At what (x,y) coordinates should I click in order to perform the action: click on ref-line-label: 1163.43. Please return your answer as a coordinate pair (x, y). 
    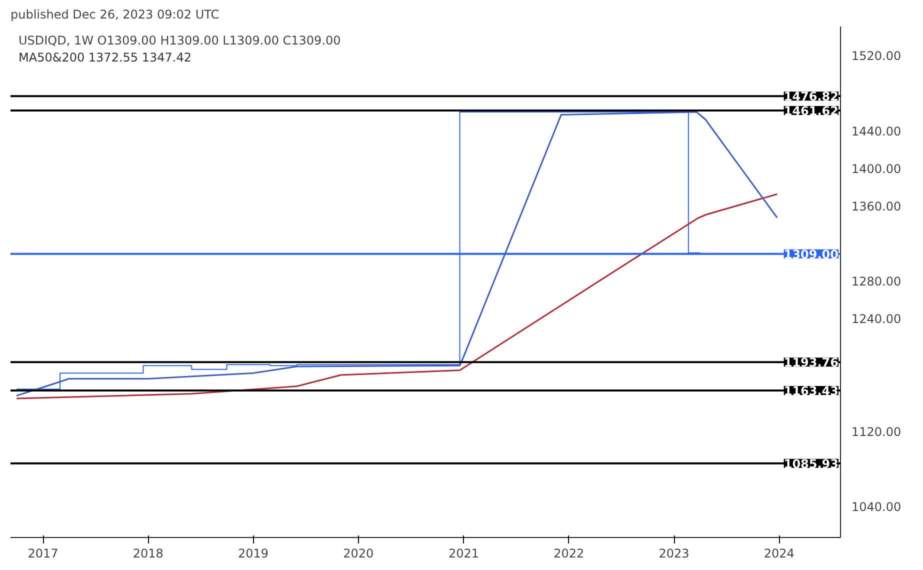
    Looking at the image, I should click on (811, 391).